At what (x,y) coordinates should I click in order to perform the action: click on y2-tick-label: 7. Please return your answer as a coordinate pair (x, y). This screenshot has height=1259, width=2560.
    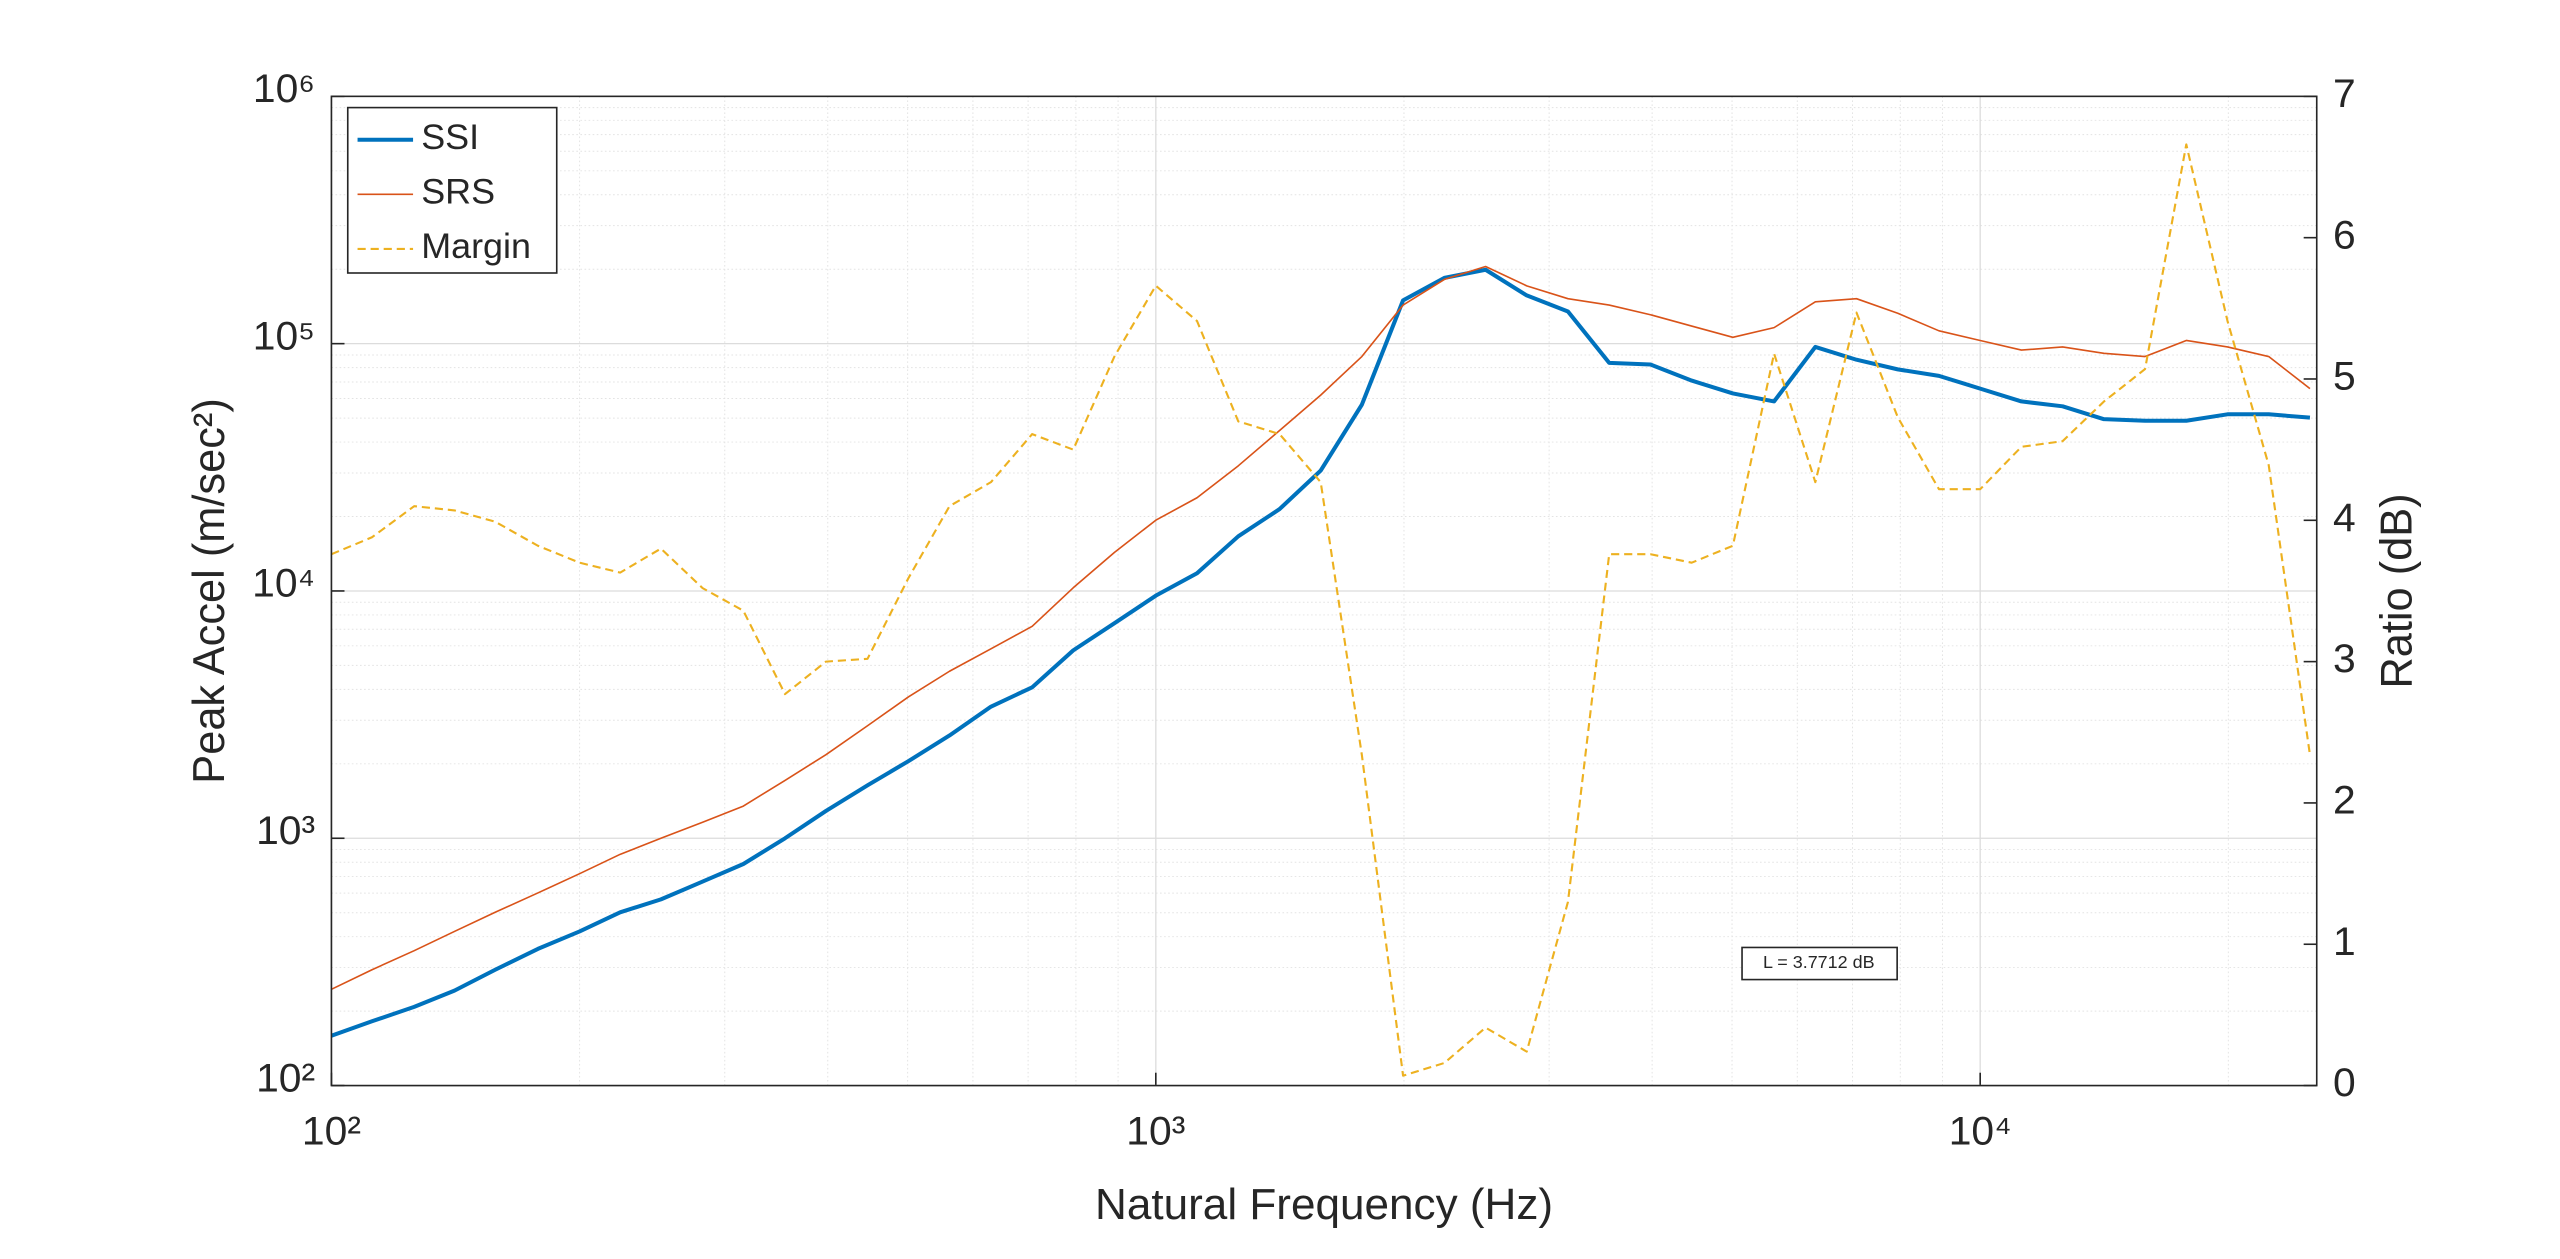
    Looking at the image, I should click on (2344, 93).